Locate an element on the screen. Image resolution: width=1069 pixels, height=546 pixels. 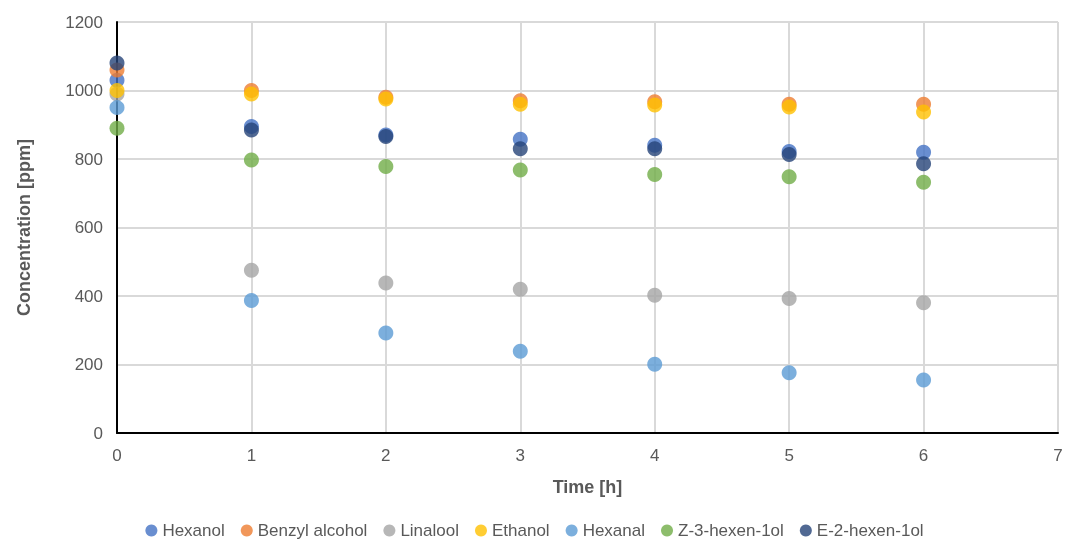
x-tick-label: 1 is located at coordinates (251, 455).